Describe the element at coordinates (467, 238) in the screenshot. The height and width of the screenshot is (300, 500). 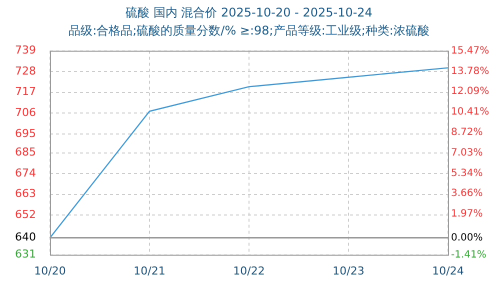
I see `y2-tick-label: 0.00%` at that location.